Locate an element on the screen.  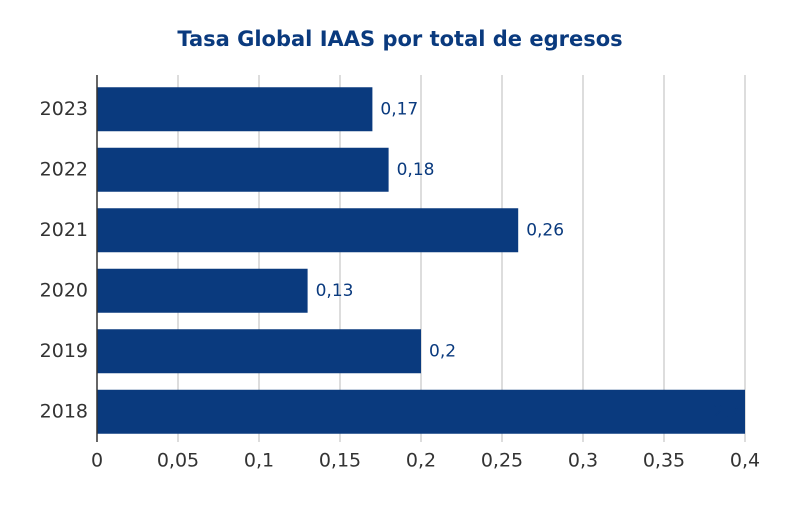
value-label: 0,18 is located at coordinates (416, 170).